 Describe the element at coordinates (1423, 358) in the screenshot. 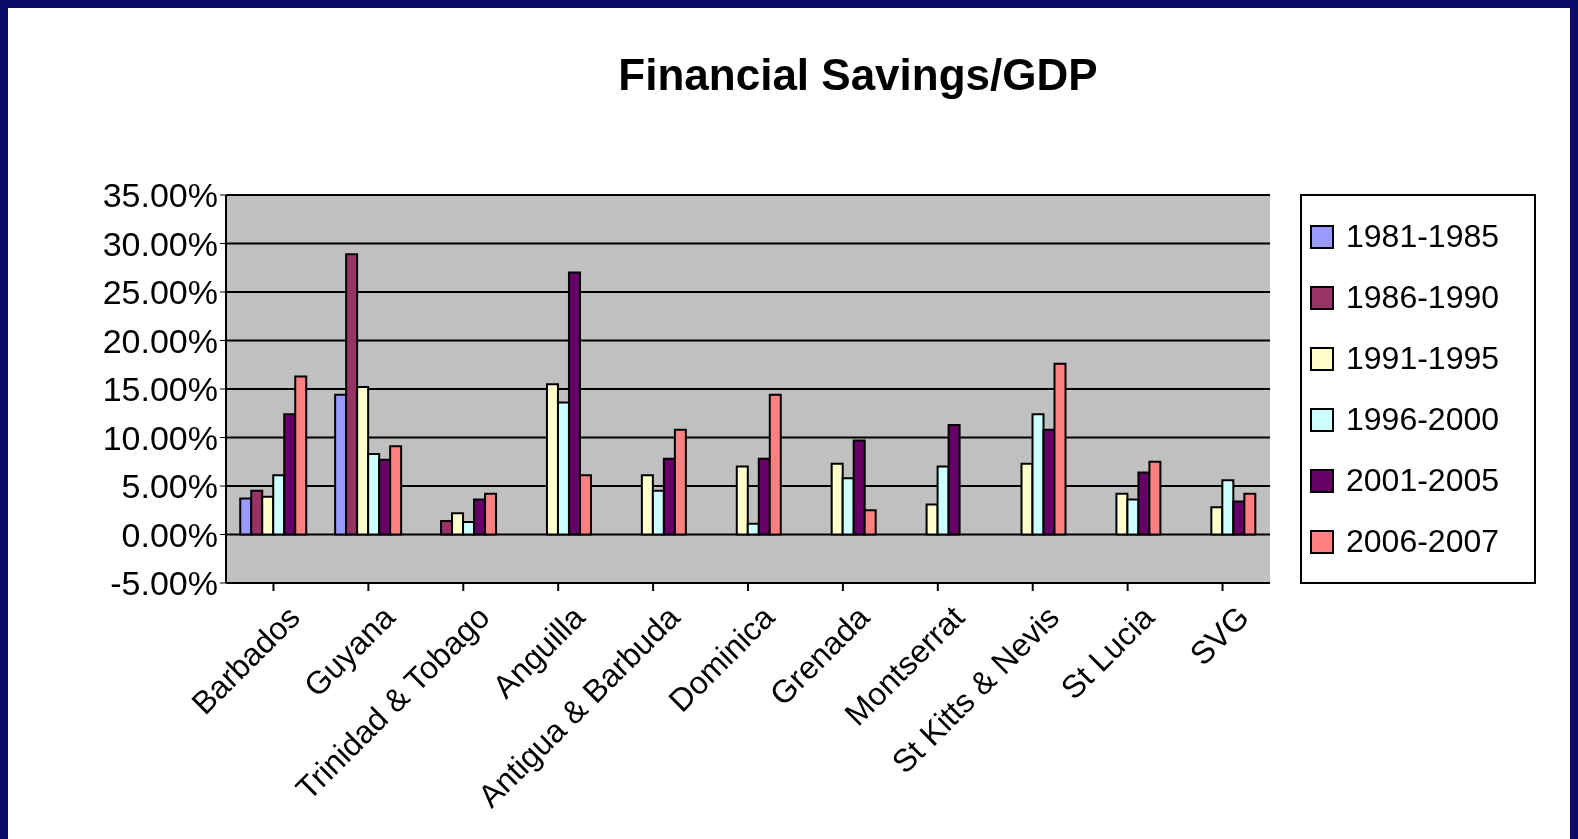

I see `legend-label: 1991-1995` at that location.